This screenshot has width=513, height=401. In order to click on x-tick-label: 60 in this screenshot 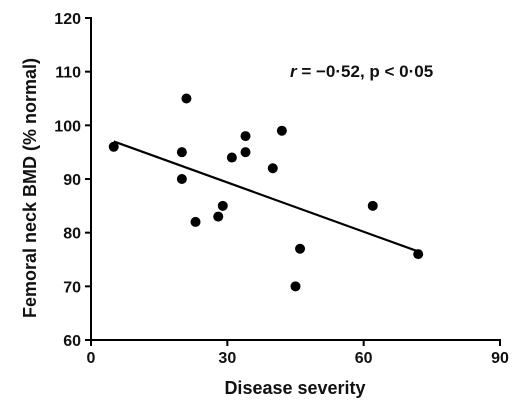, I will do `click(364, 358)`.